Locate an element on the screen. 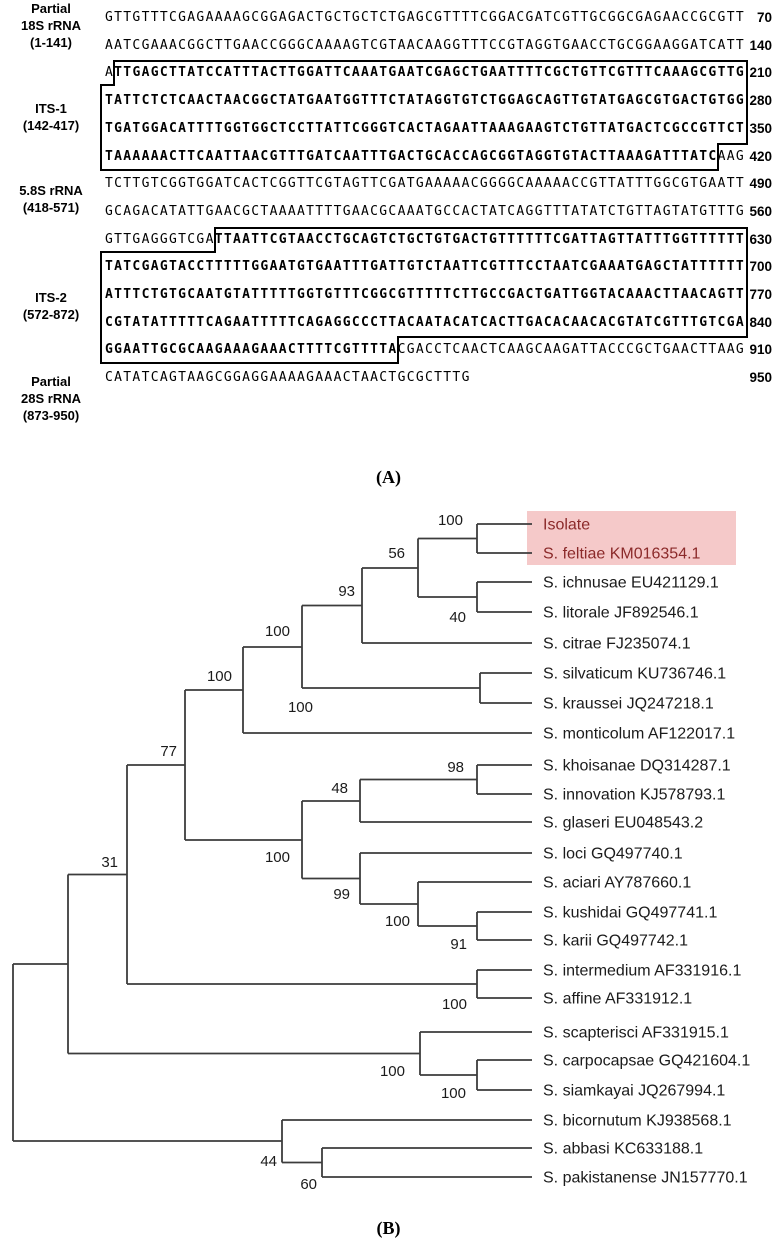 The image size is (777, 1247). caption-b: (B) is located at coordinates (388, 1228).